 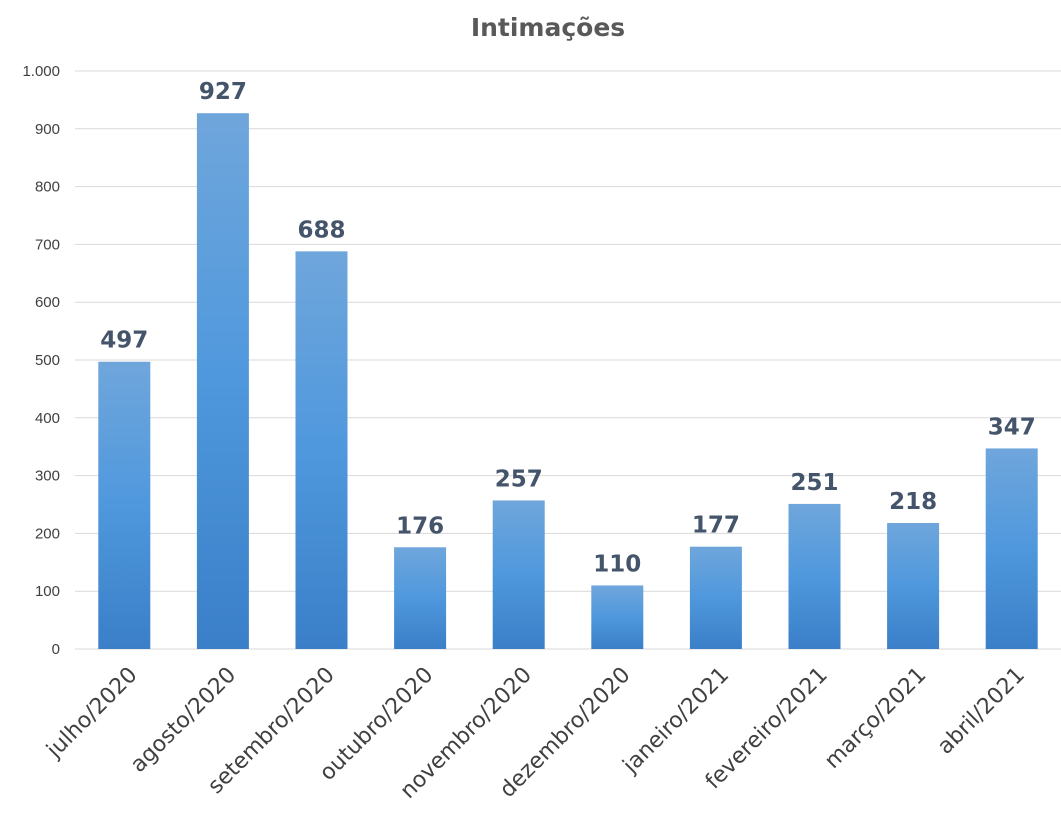 What do you see at coordinates (548, 27) in the screenshot?
I see `chart-title: Intimações` at bounding box center [548, 27].